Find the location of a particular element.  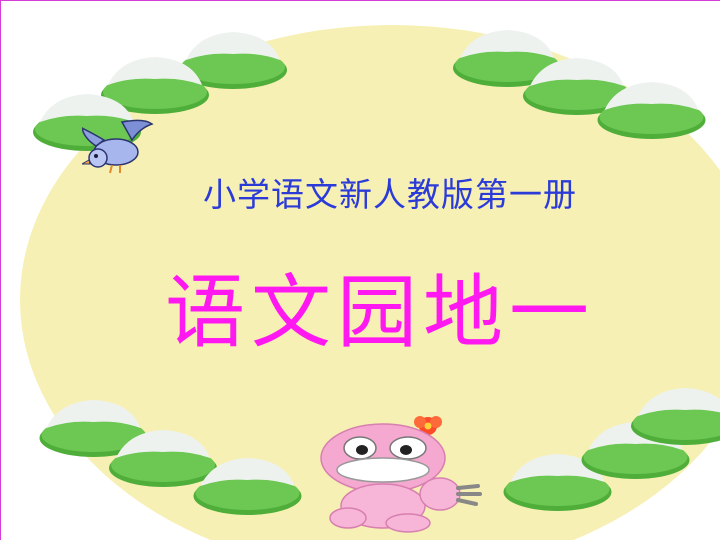

page-title: 语文园地一 is located at coordinates (380, 312).